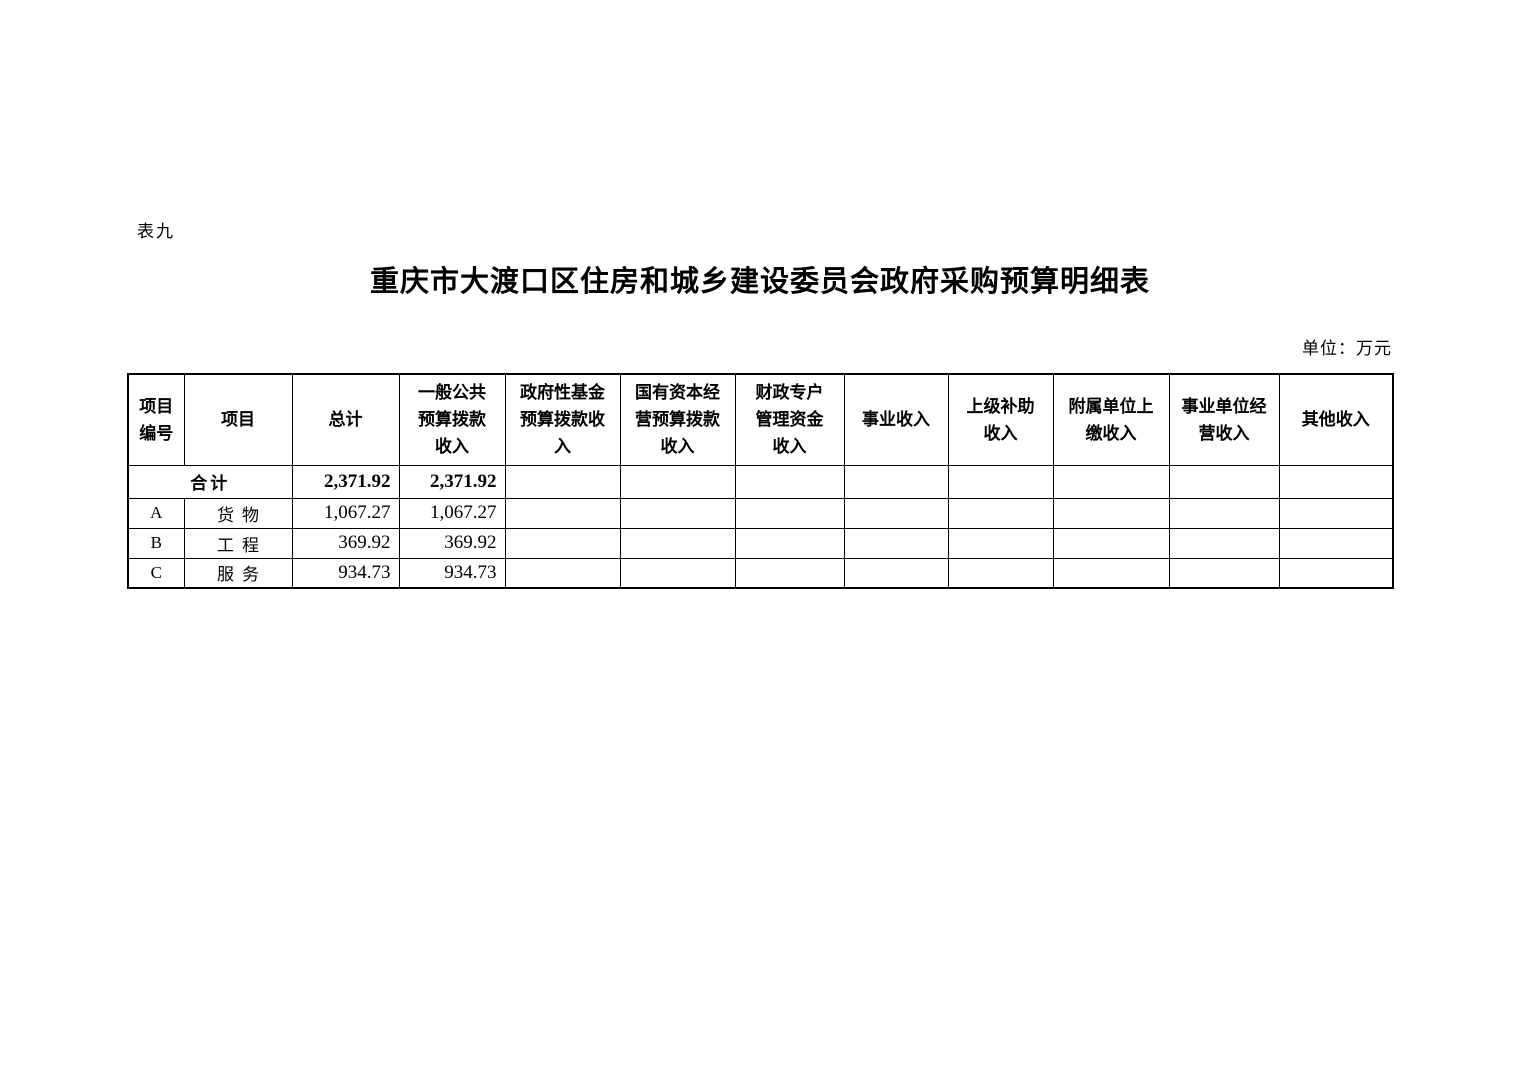  I want to click on total-cell: 369.92, so click(345, 543).